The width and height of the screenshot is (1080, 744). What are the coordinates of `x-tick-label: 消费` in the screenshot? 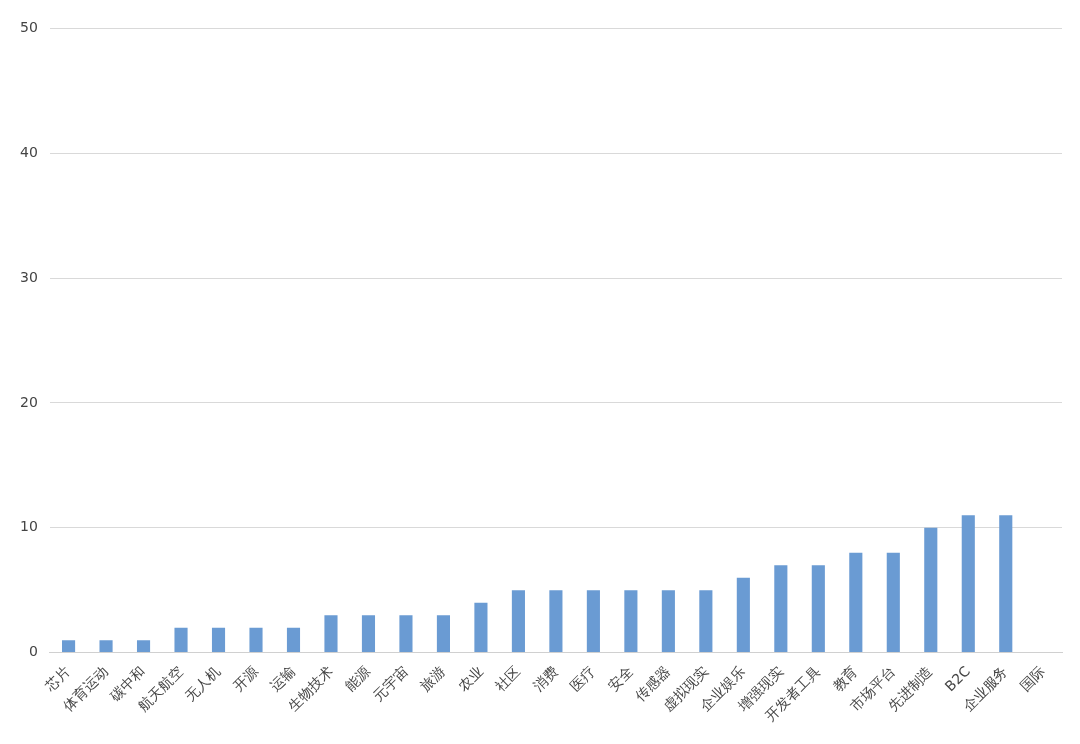 It's located at (545, 678).